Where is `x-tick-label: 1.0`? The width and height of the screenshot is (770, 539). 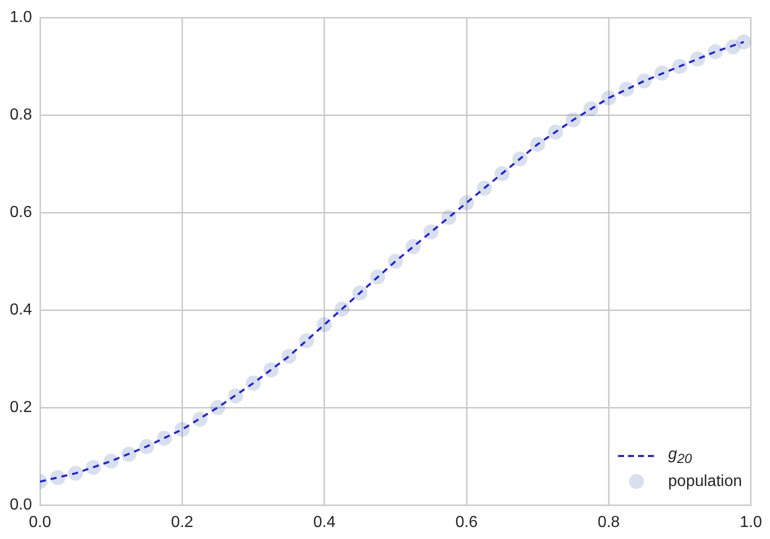
x-tick-label: 1.0 is located at coordinates (751, 523).